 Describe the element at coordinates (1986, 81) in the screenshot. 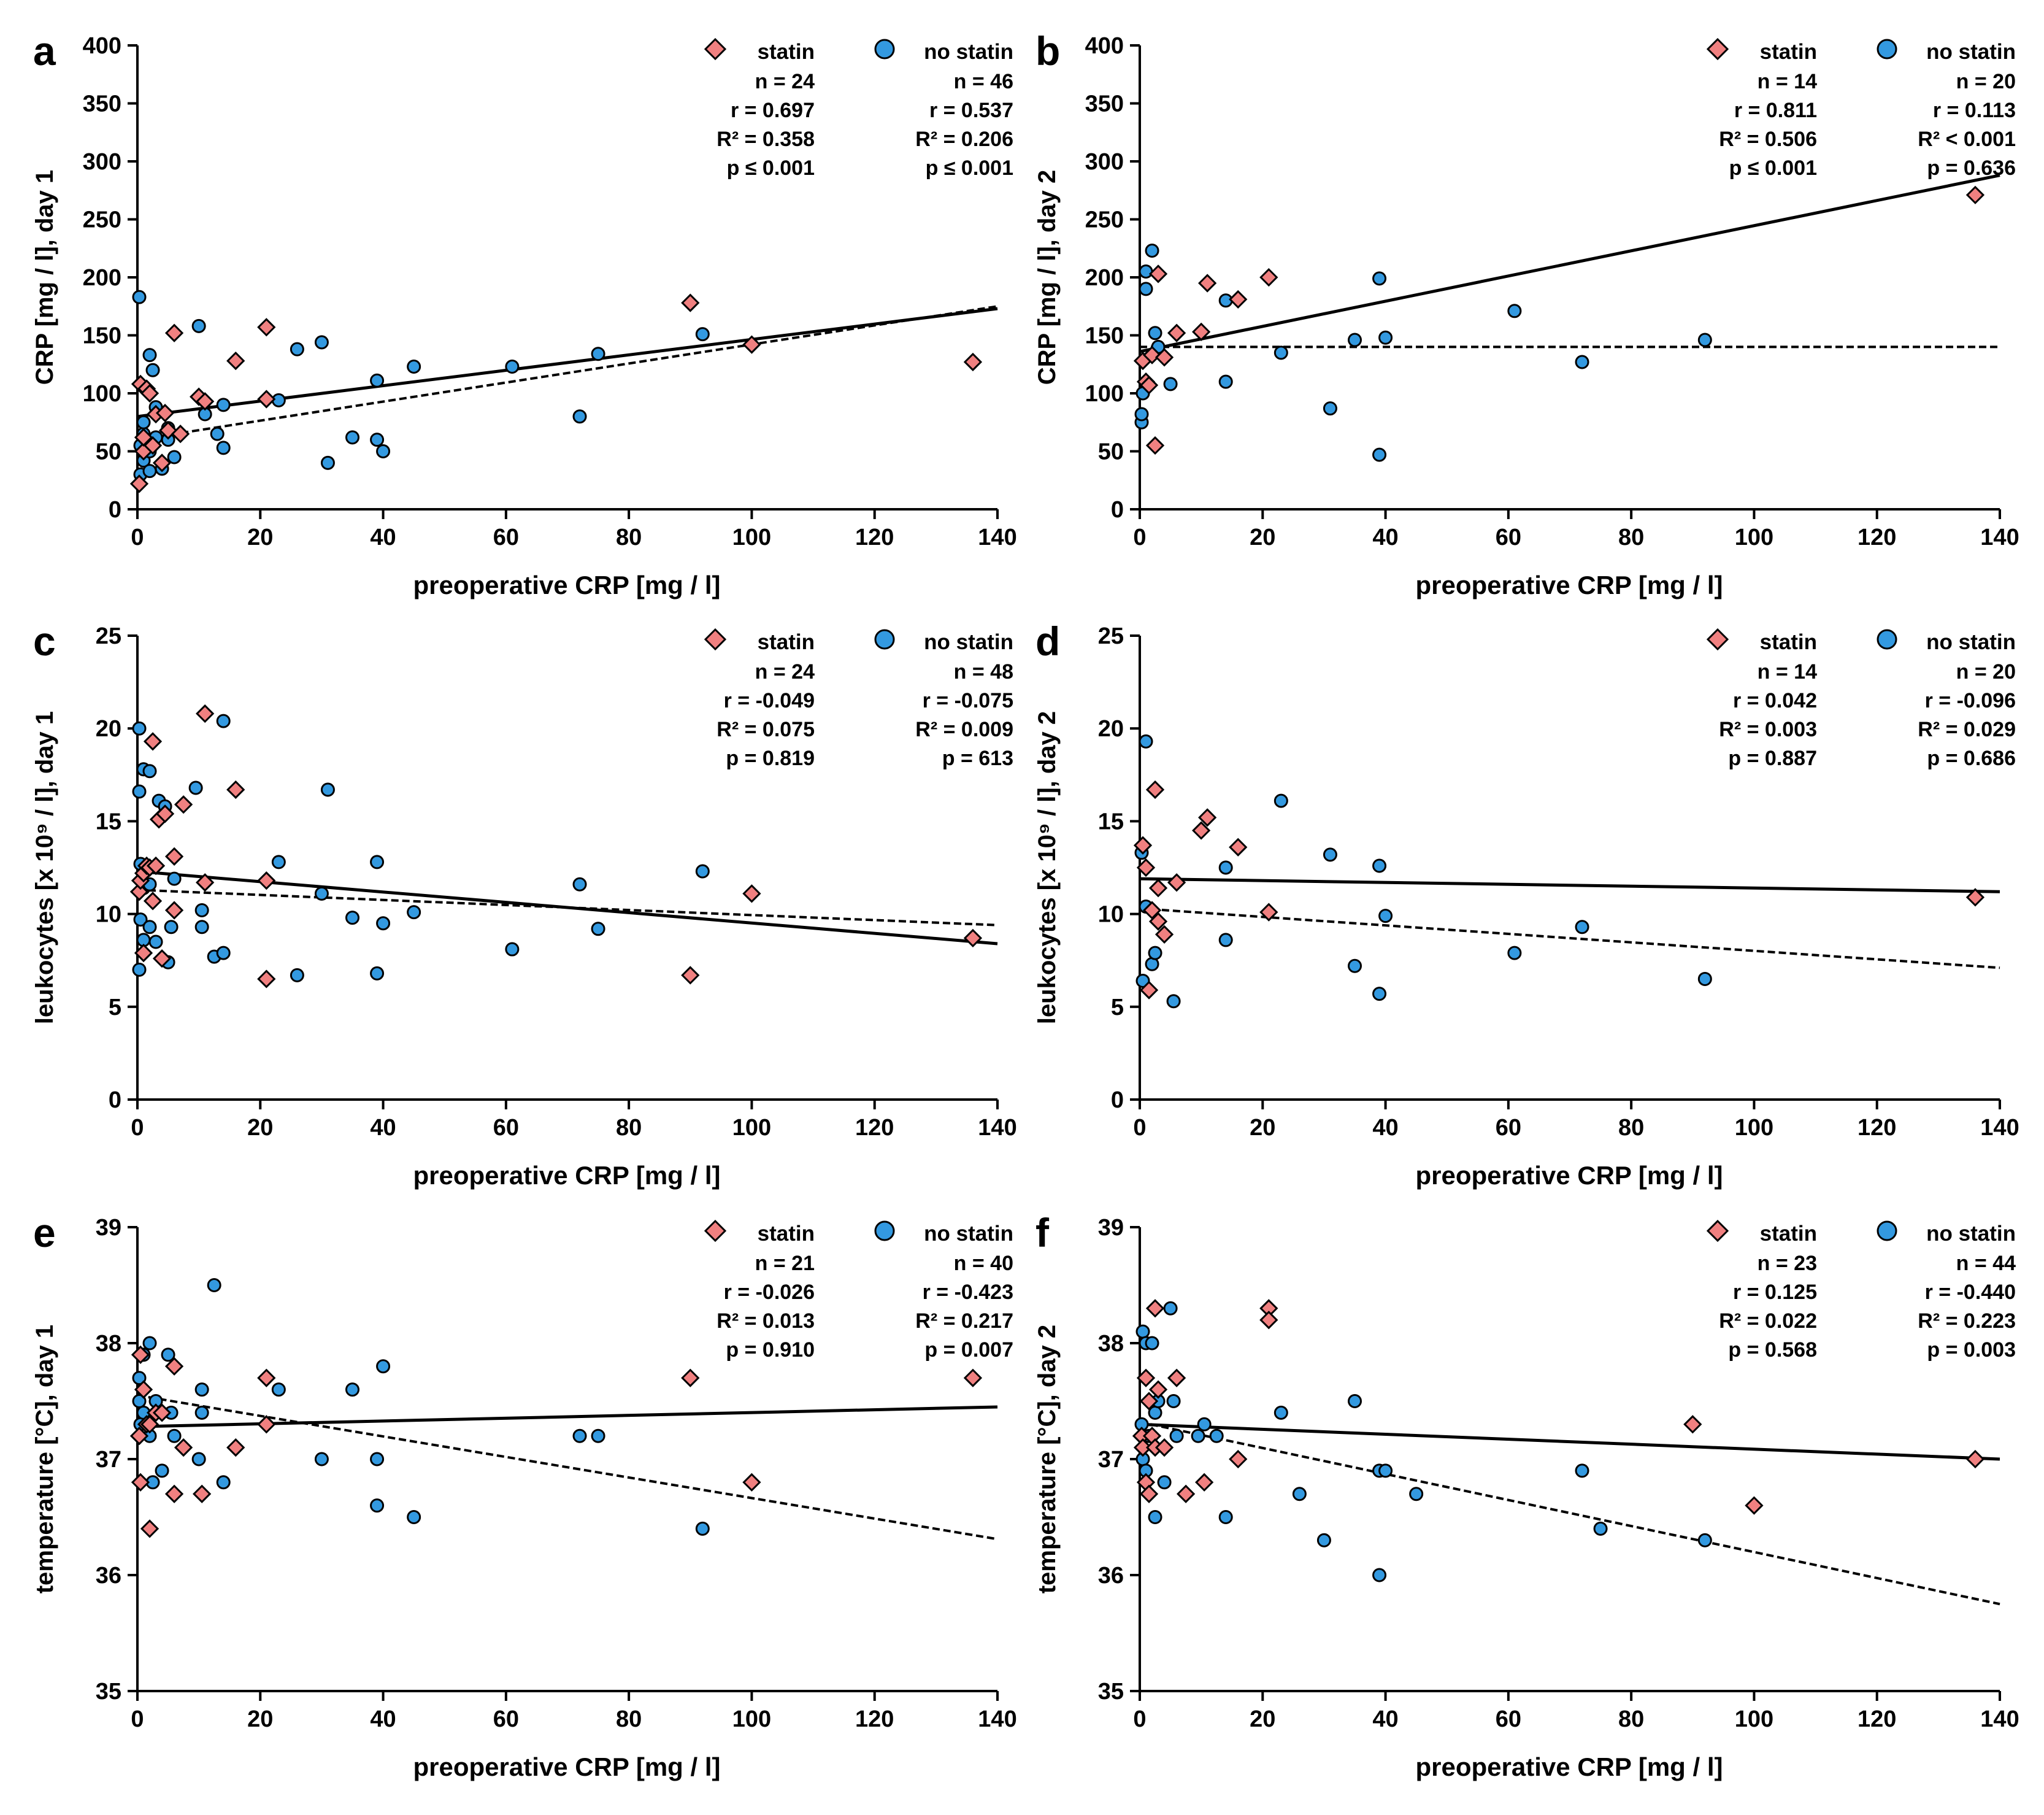

I see `stat-nostatin-line: n = 20` at that location.